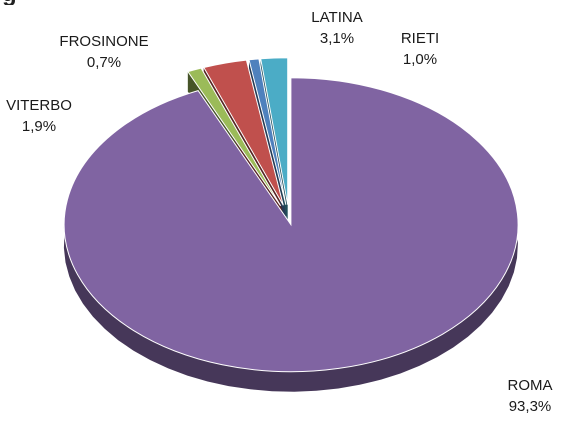 The width and height of the screenshot is (564, 426). I want to click on slice-viterbo, so click(274, 131).